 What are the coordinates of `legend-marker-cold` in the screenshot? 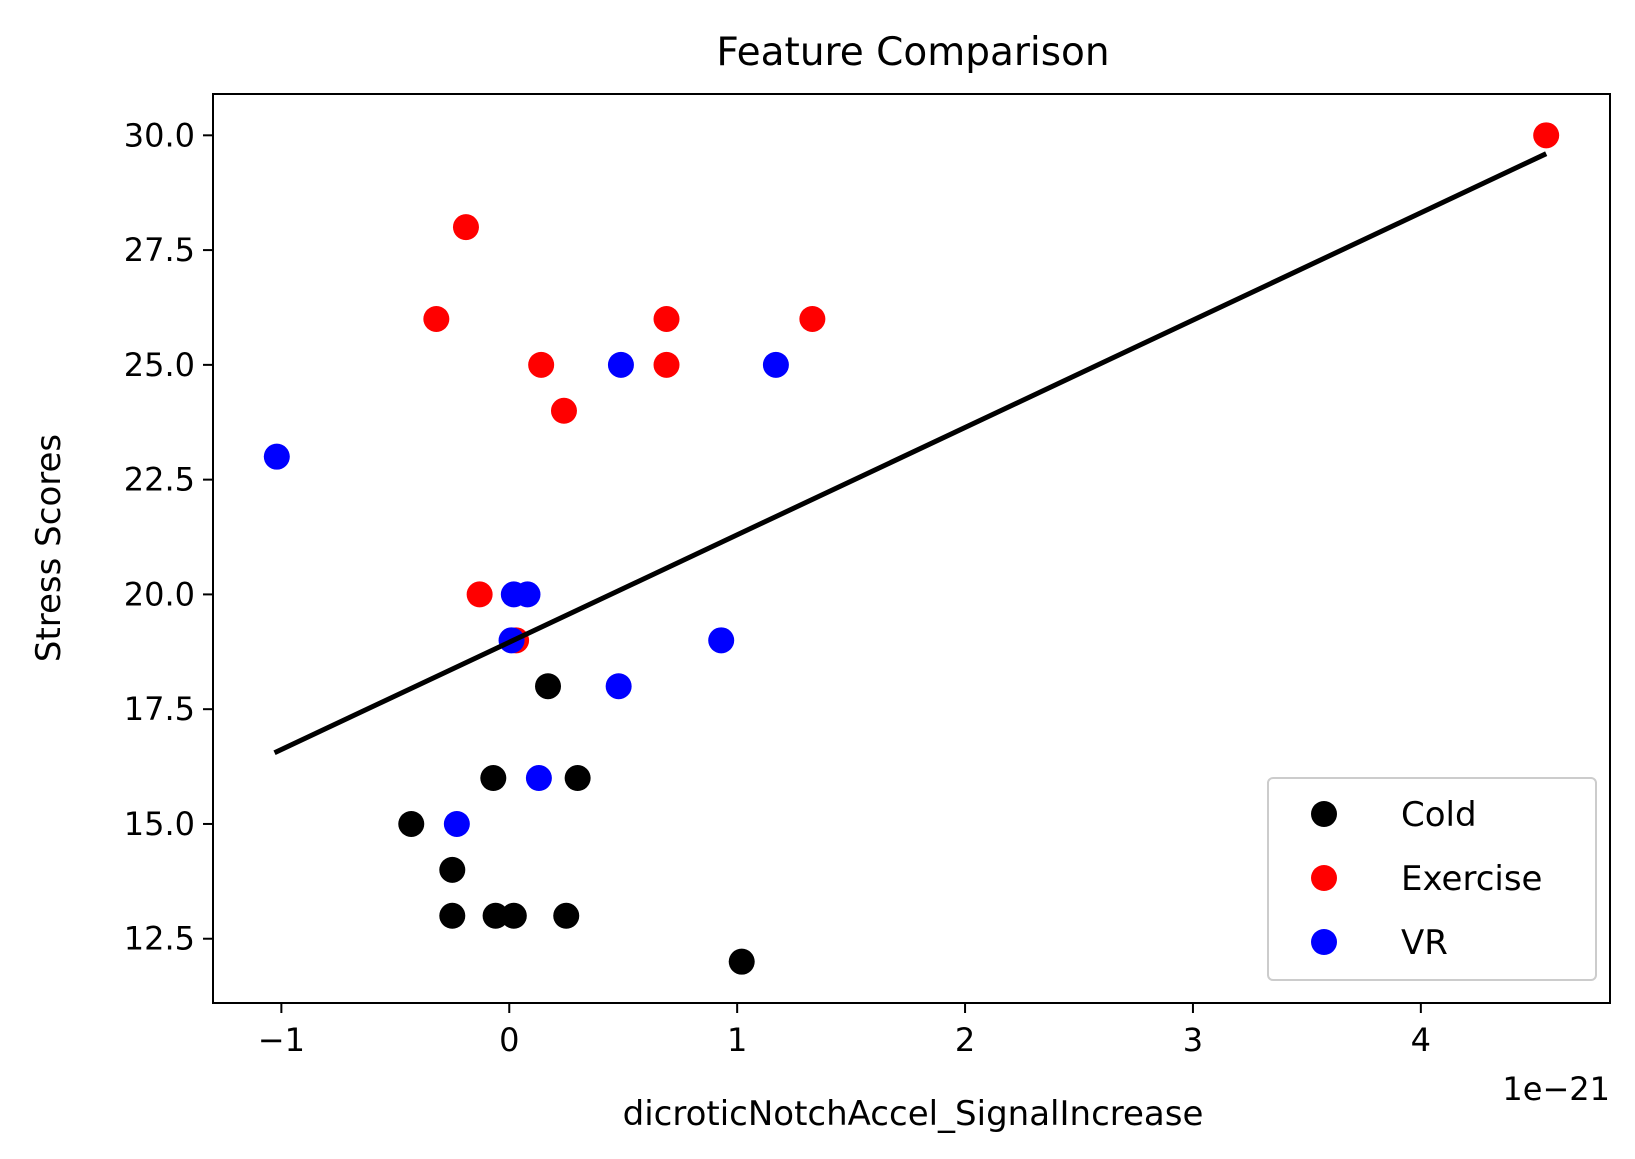 It's located at (1324, 814).